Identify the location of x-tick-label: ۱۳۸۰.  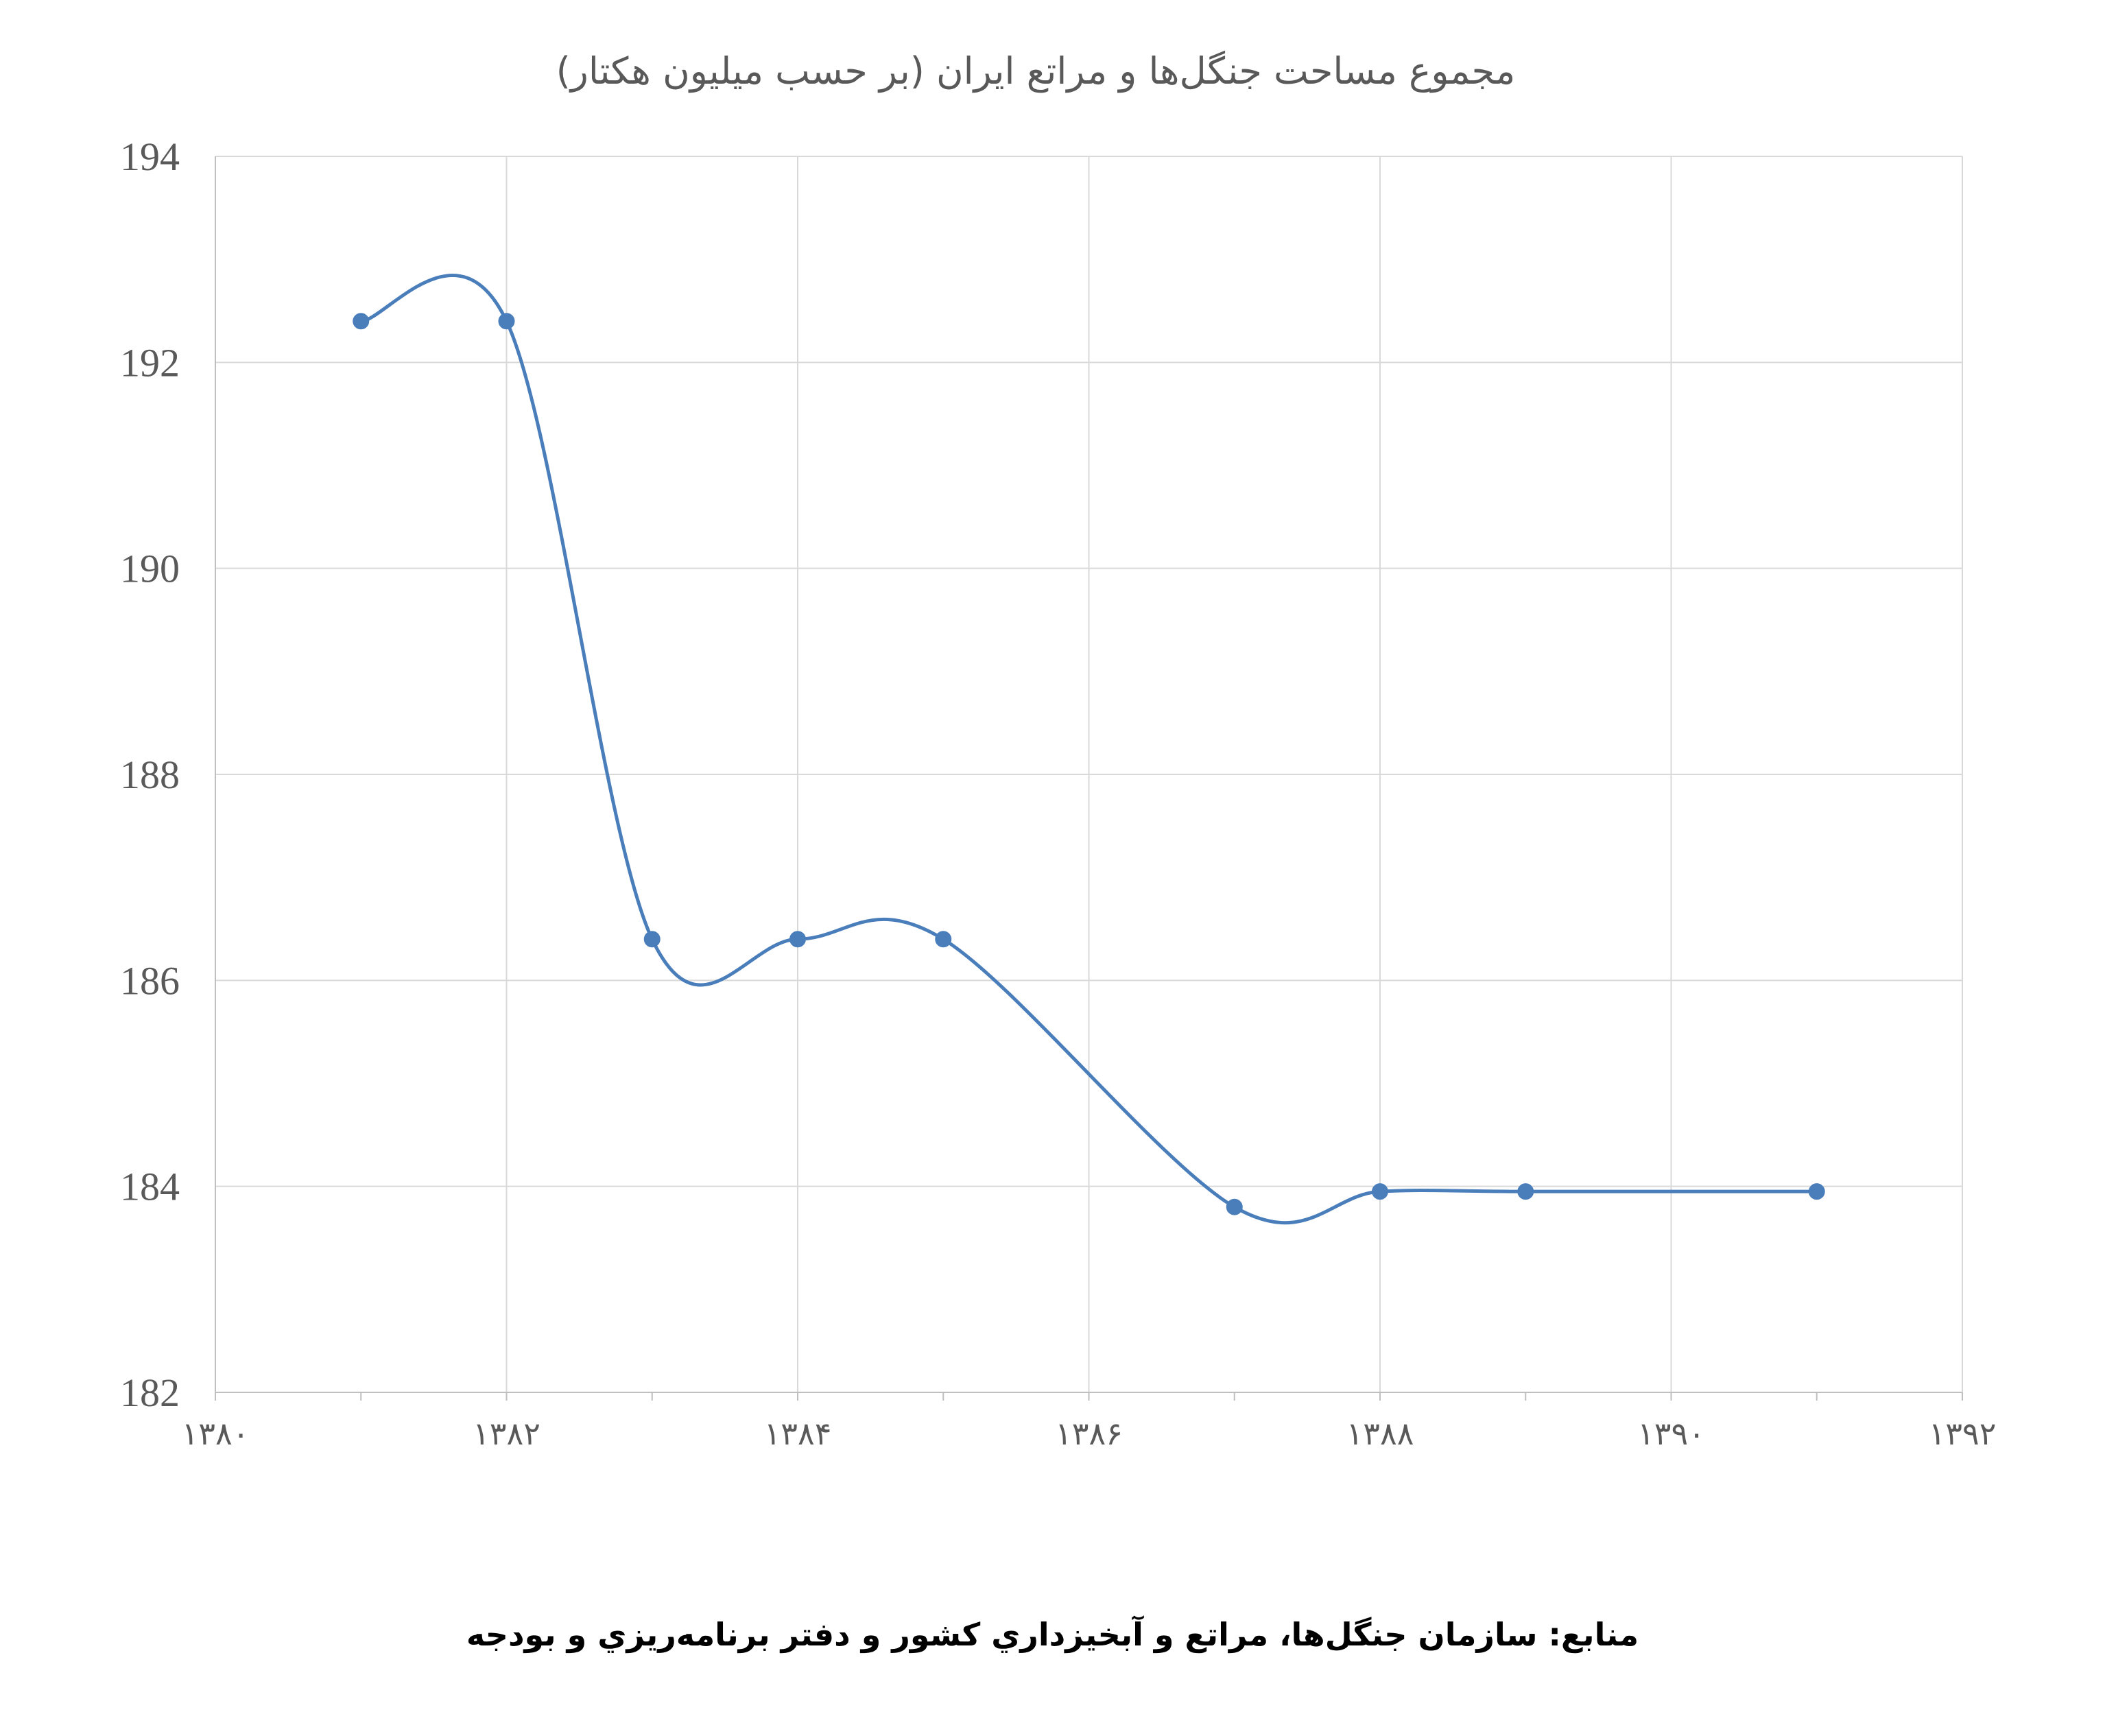
(216, 1434).